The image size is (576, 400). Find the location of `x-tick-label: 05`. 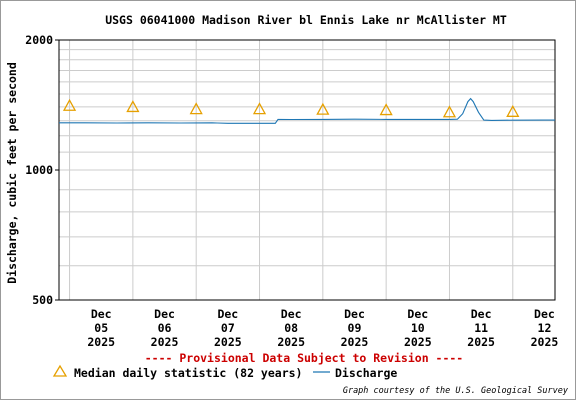

x-tick-label: 05 is located at coordinates (101, 328).